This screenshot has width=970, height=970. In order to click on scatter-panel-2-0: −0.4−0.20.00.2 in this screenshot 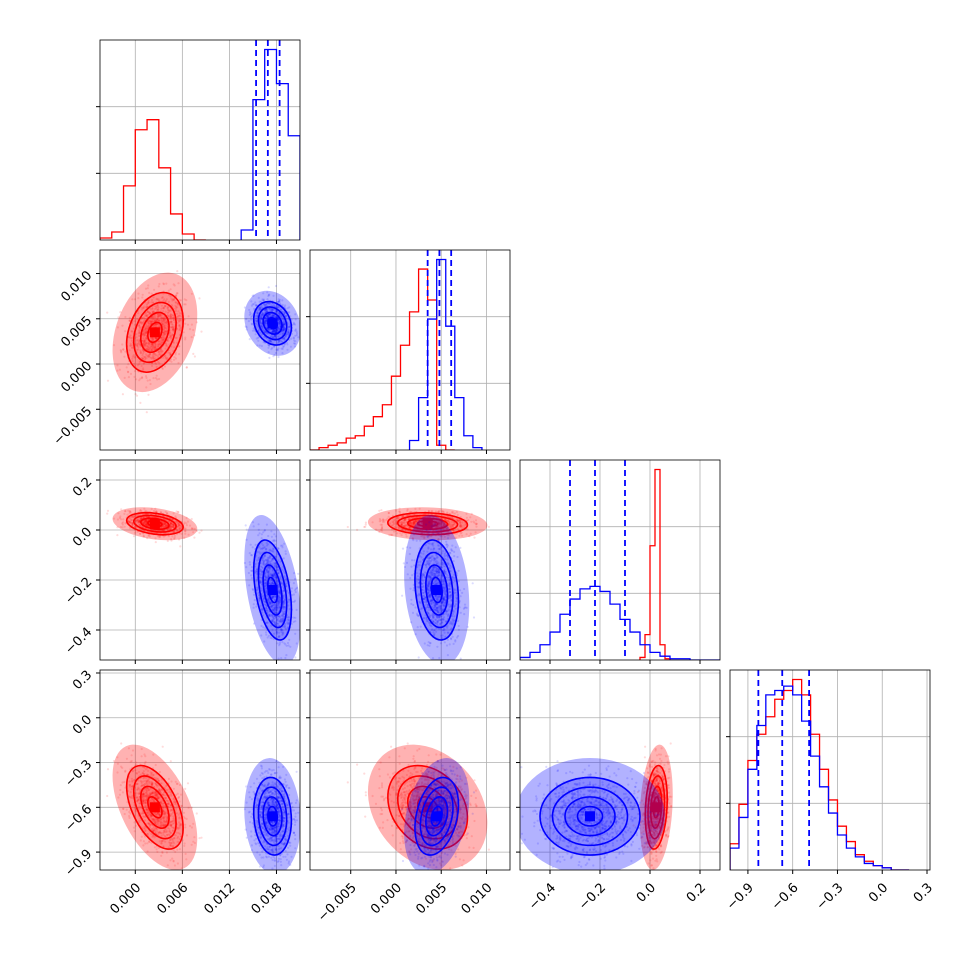, I will do `click(188, 561)`.